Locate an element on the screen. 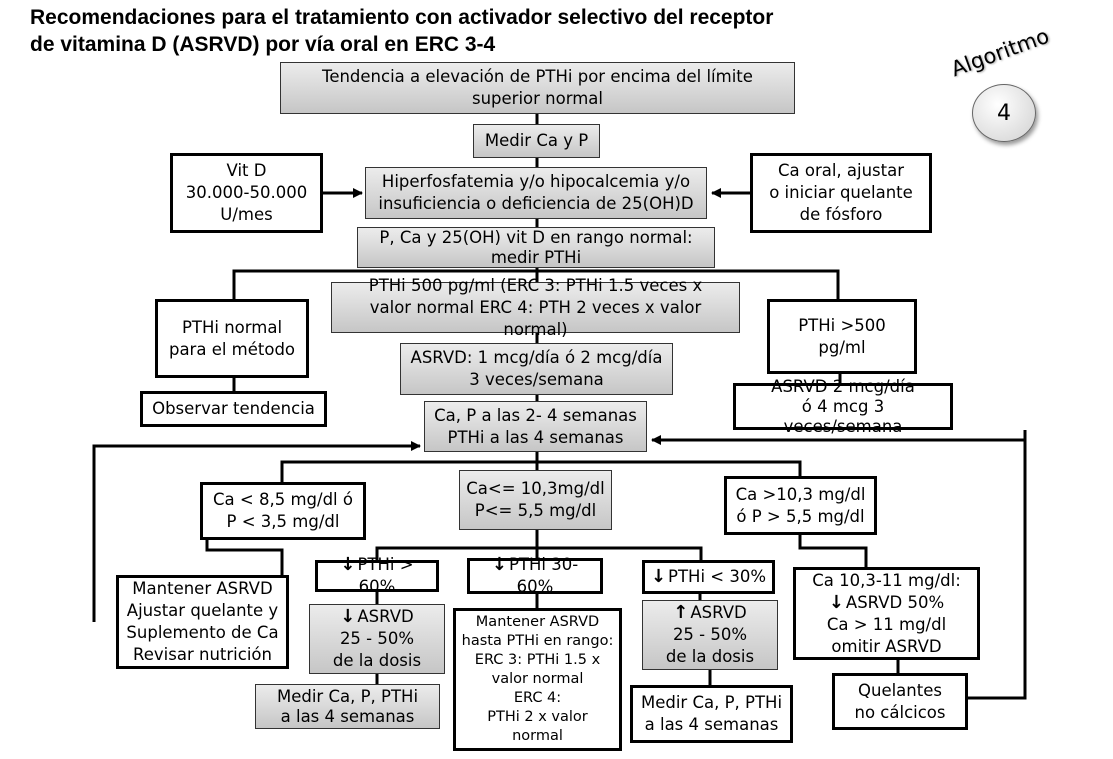 Image resolution: width=1113 pixels, height=759 pixels. node-text: hasta PTHi en rango: is located at coordinates (537, 641).